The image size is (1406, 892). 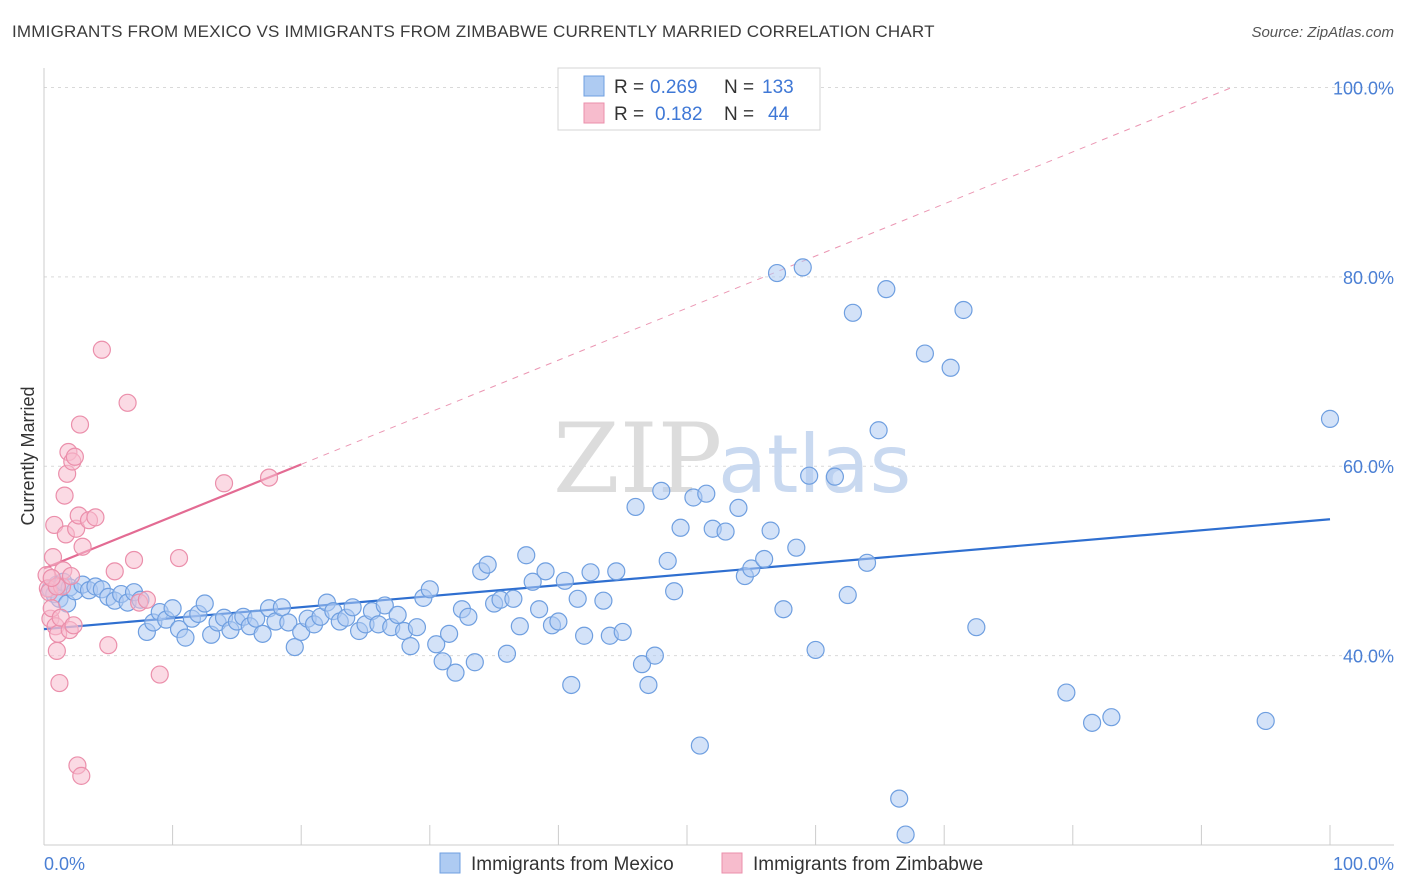 What do you see at coordinates (1363, 864) in the screenshot?
I see `x-tick-label-max: 100.0%` at bounding box center [1363, 864].